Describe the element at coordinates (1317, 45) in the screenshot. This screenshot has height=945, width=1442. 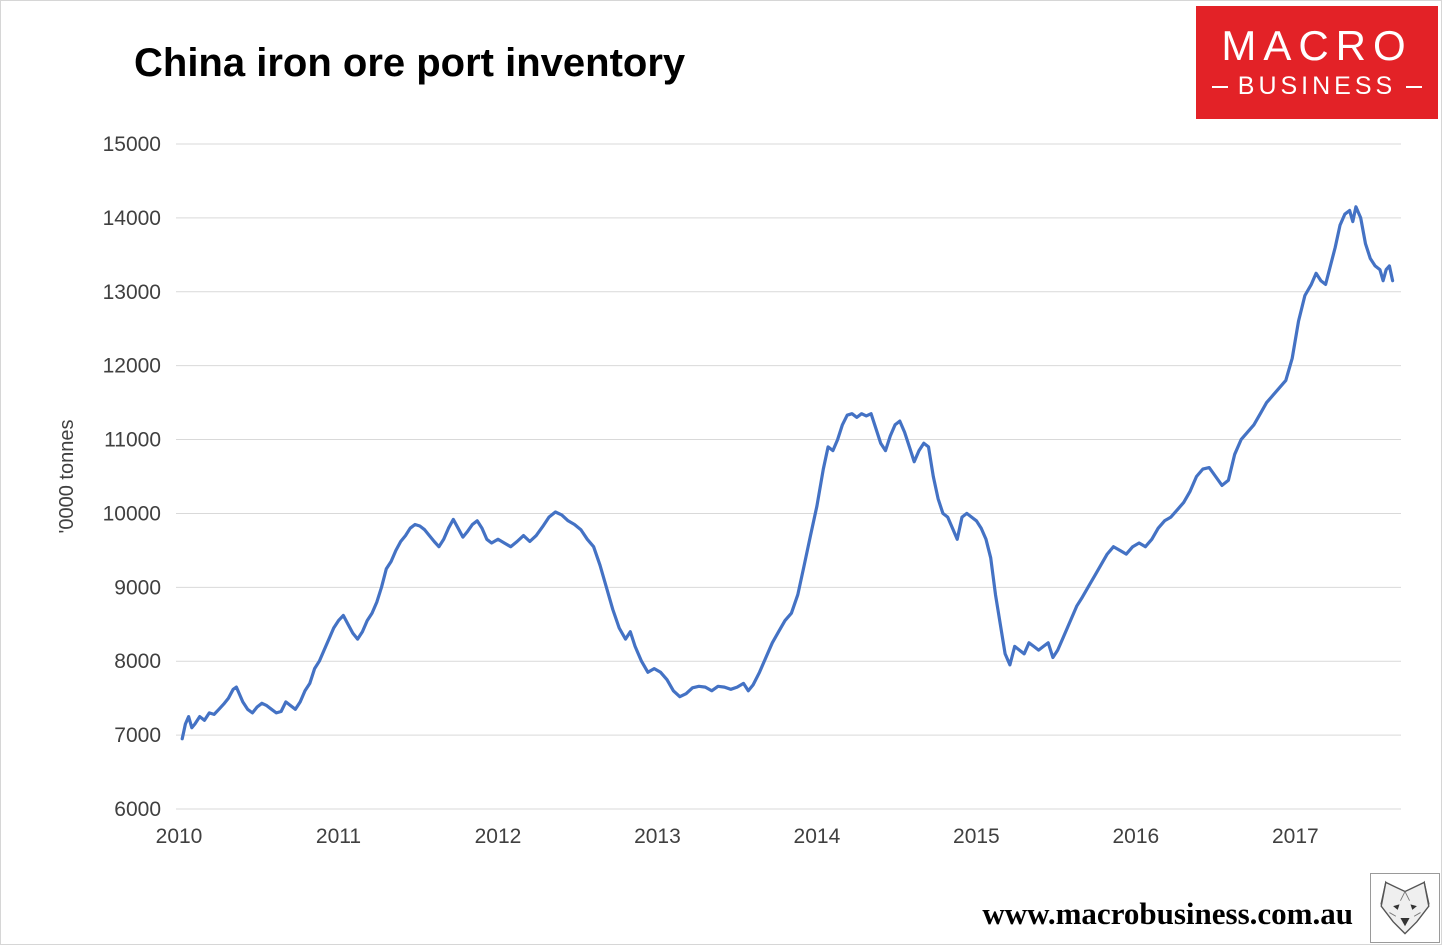
I see `logo-text-macro: MACRO` at that location.